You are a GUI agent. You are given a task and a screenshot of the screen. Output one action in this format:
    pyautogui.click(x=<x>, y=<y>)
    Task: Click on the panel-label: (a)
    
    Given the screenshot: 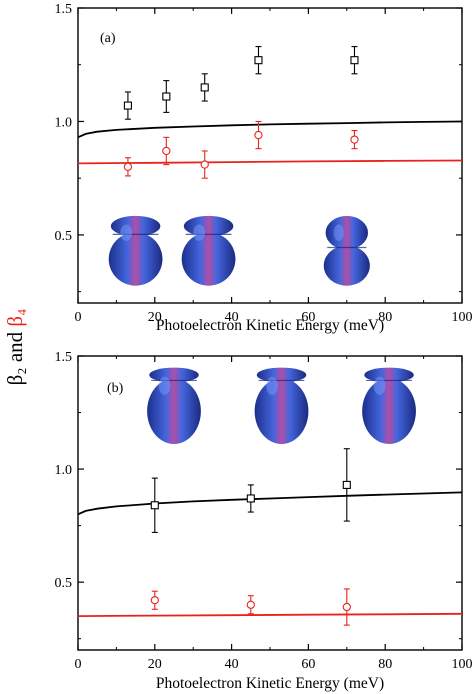 What is the action you would take?
    pyautogui.click(x=108, y=38)
    